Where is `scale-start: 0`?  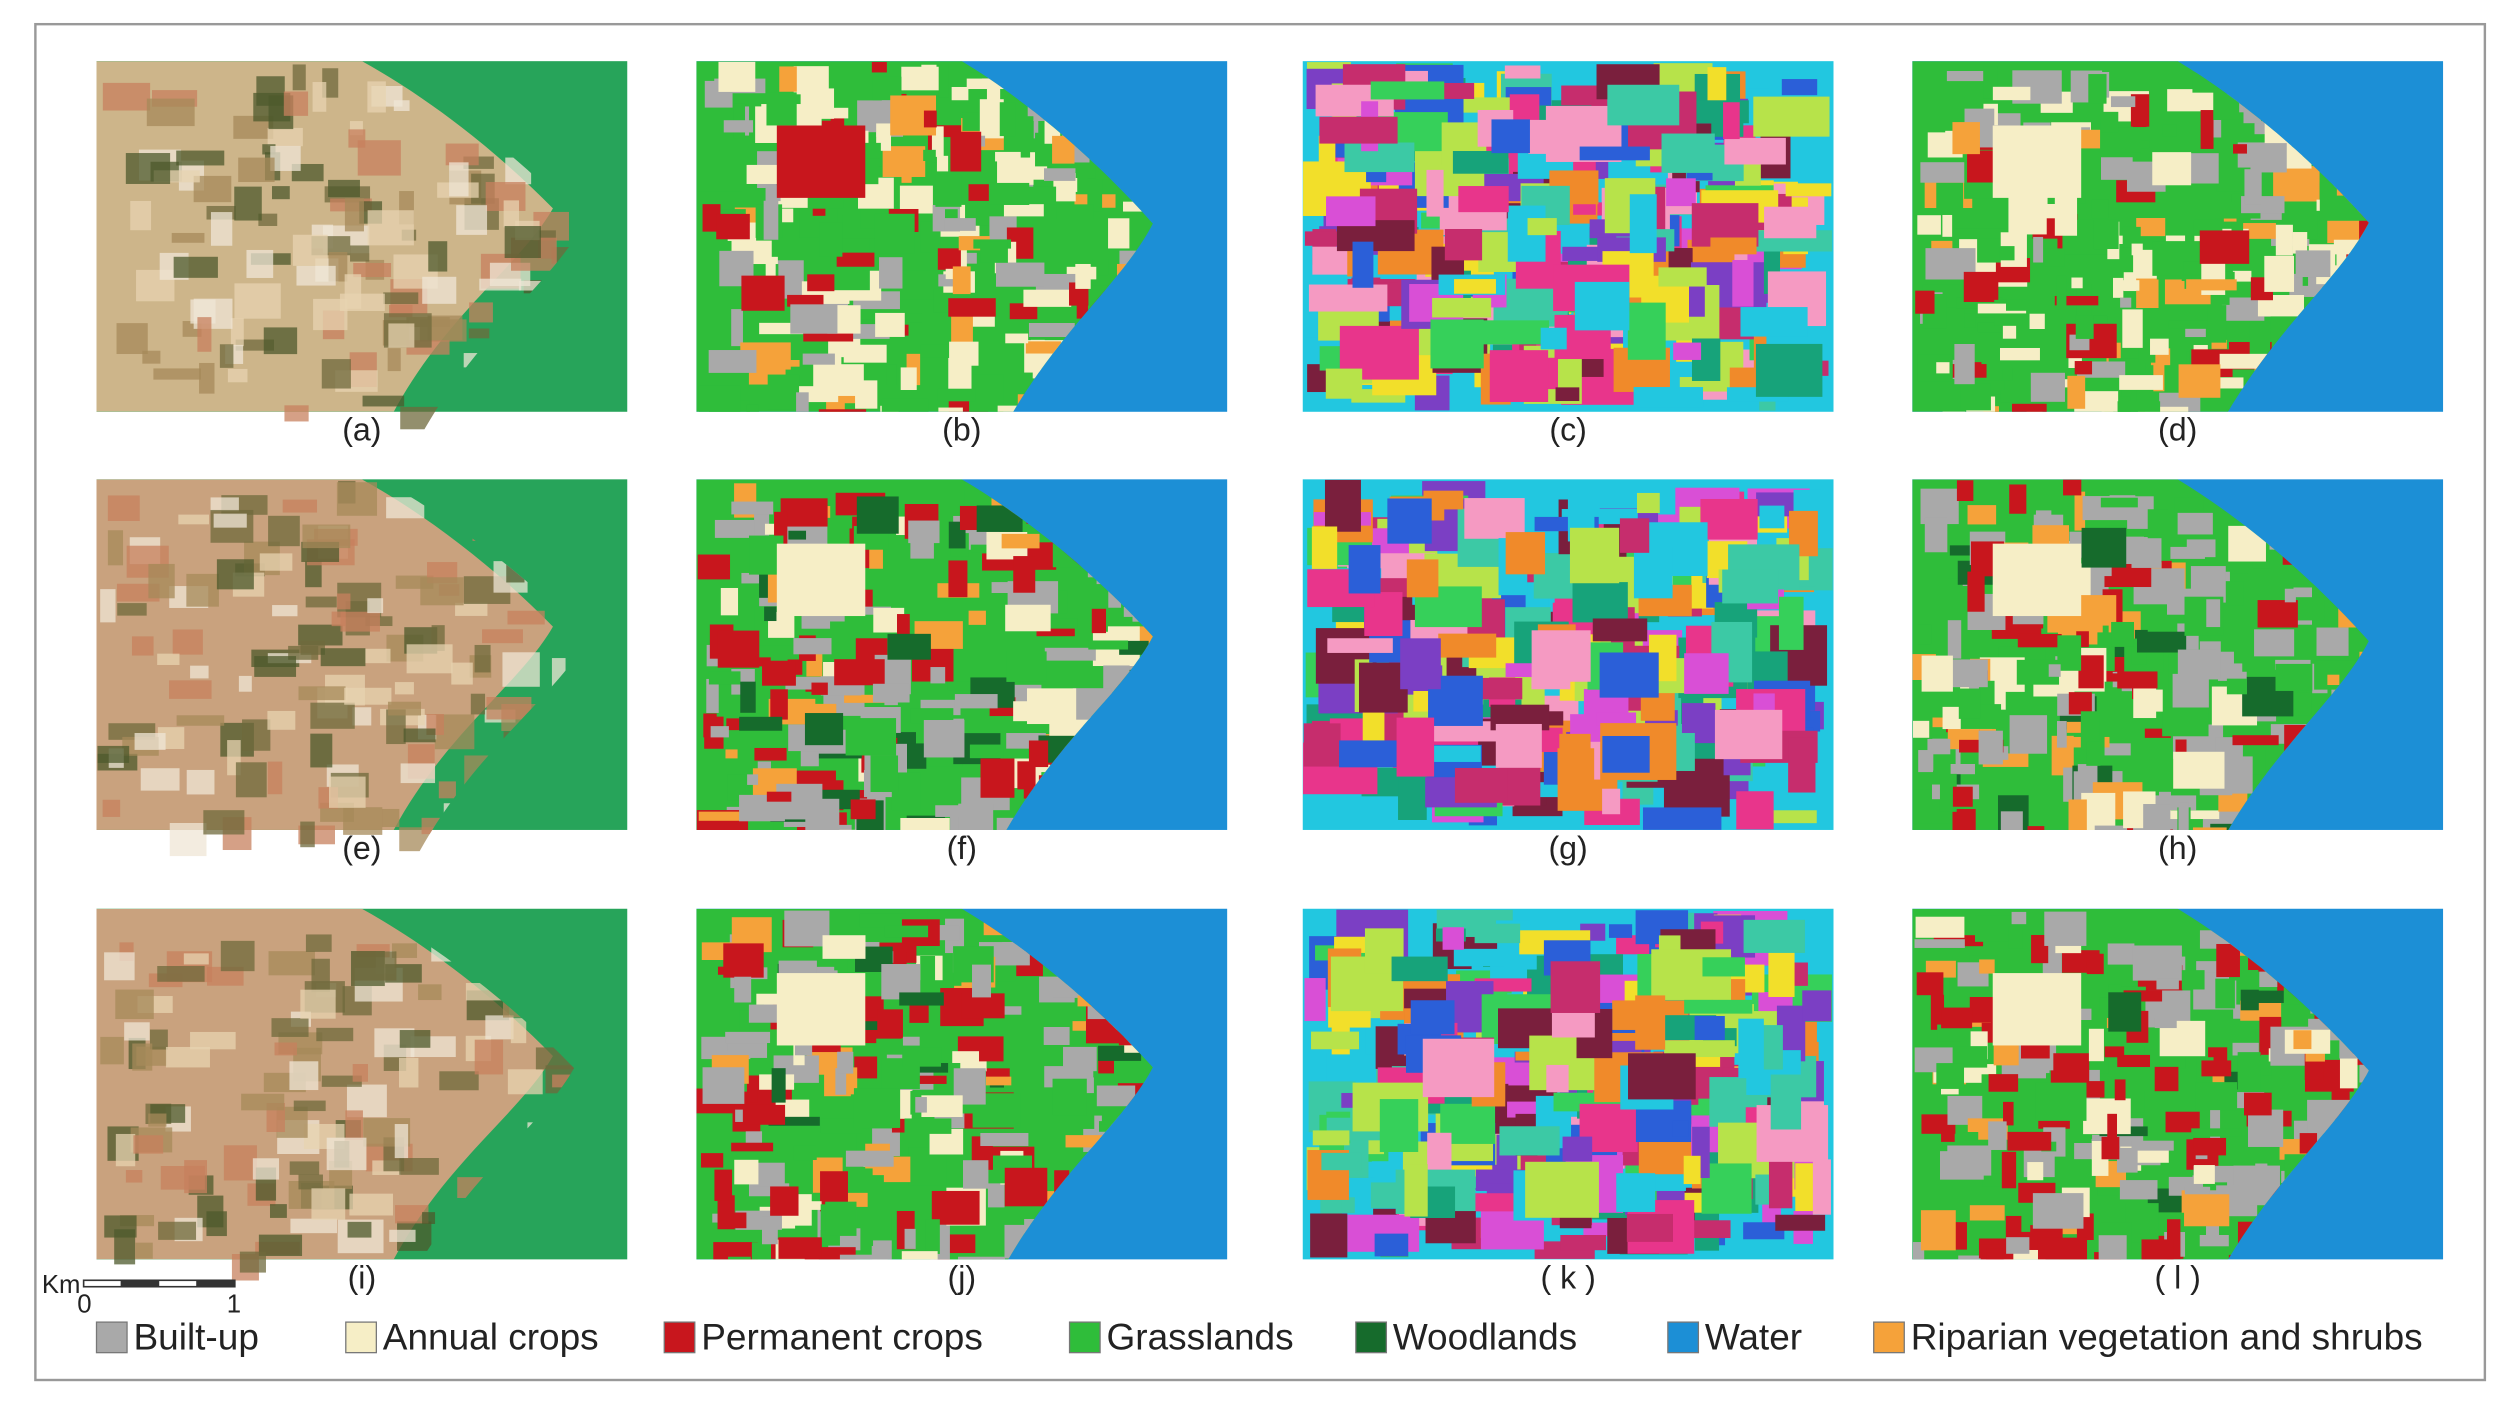
scale-start: 0 is located at coordinates (84, 1304).